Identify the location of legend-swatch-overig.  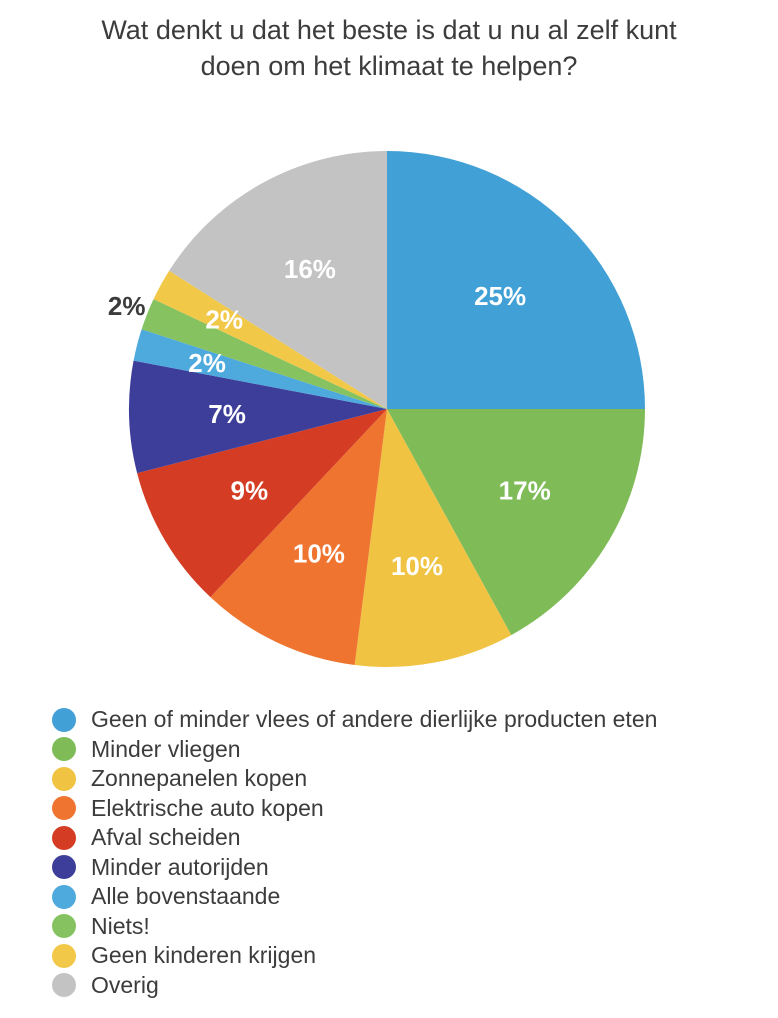
(64, 985).